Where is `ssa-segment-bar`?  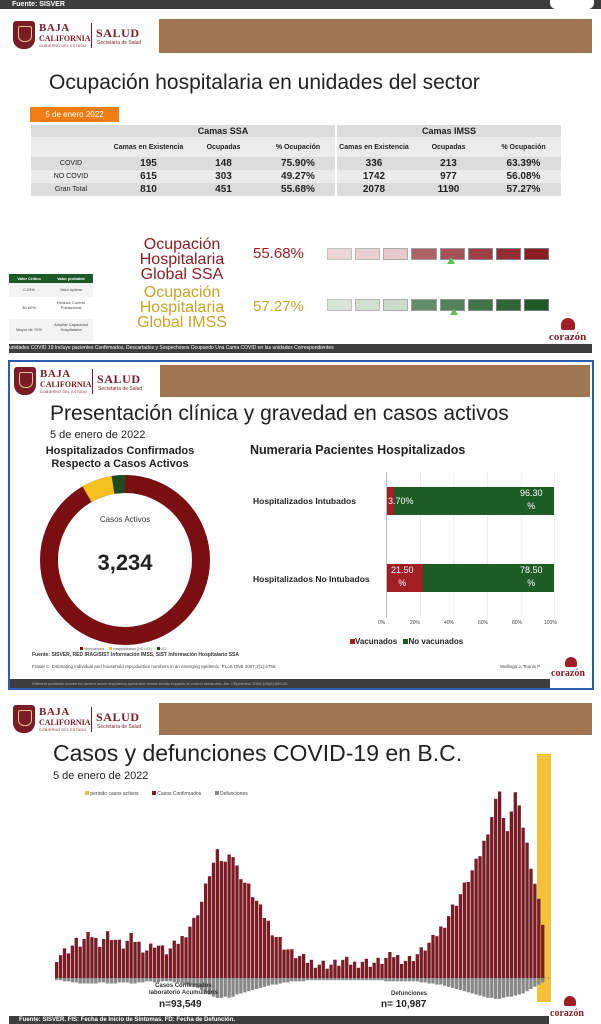 ssa-segment-bar is located at coordinates (438, 256).